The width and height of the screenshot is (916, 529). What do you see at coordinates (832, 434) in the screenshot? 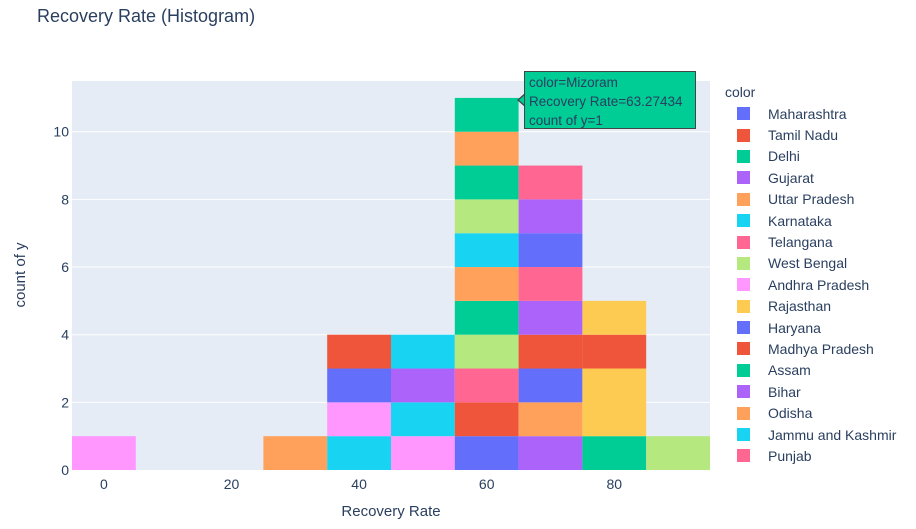
I see `legend-label: Jammu and Kashmir` at bounding box center [832, 434].